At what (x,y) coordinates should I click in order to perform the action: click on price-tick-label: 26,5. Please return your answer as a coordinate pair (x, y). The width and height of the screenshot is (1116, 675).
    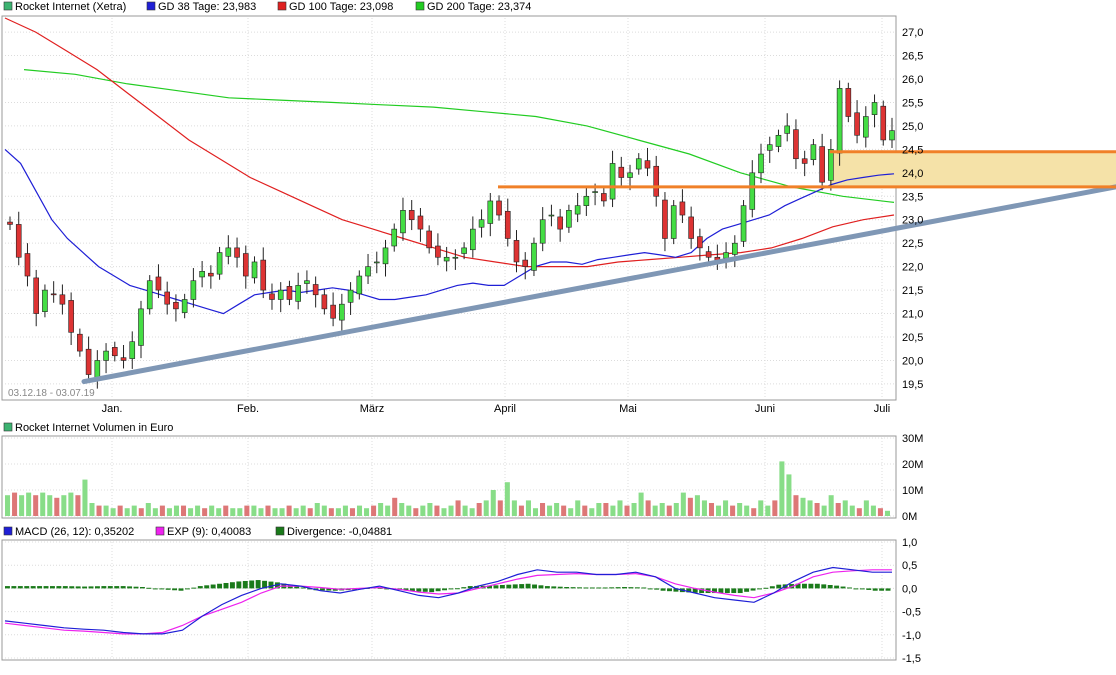
    Looking at the image, I should click on (912, 57).